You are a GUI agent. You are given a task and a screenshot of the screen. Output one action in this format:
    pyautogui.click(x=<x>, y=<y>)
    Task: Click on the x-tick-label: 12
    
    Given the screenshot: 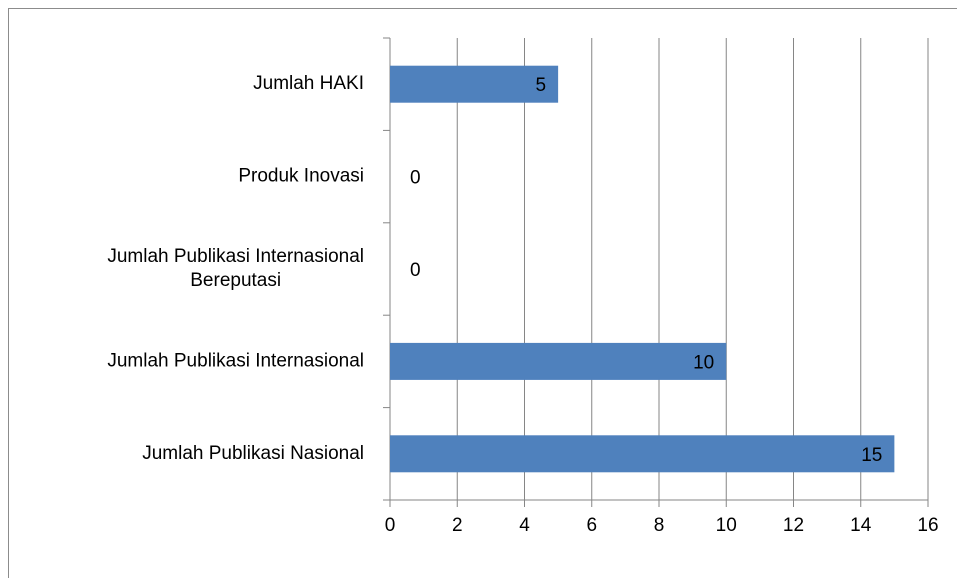 What is the action you would take?
    pyautogui.click(x=793, y=525)
    